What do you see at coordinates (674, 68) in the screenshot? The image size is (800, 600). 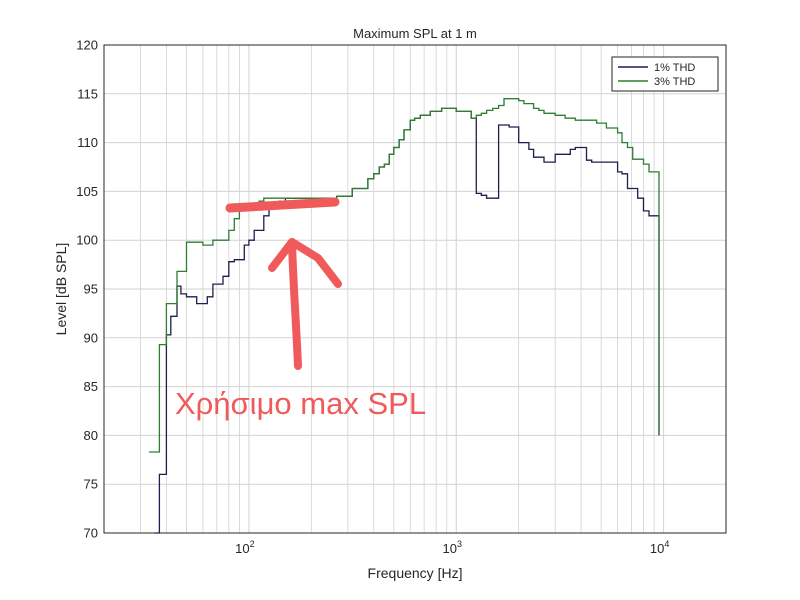 I see `legend-label-1pct-thd: 1% THD` at bounding box center [674, 68].